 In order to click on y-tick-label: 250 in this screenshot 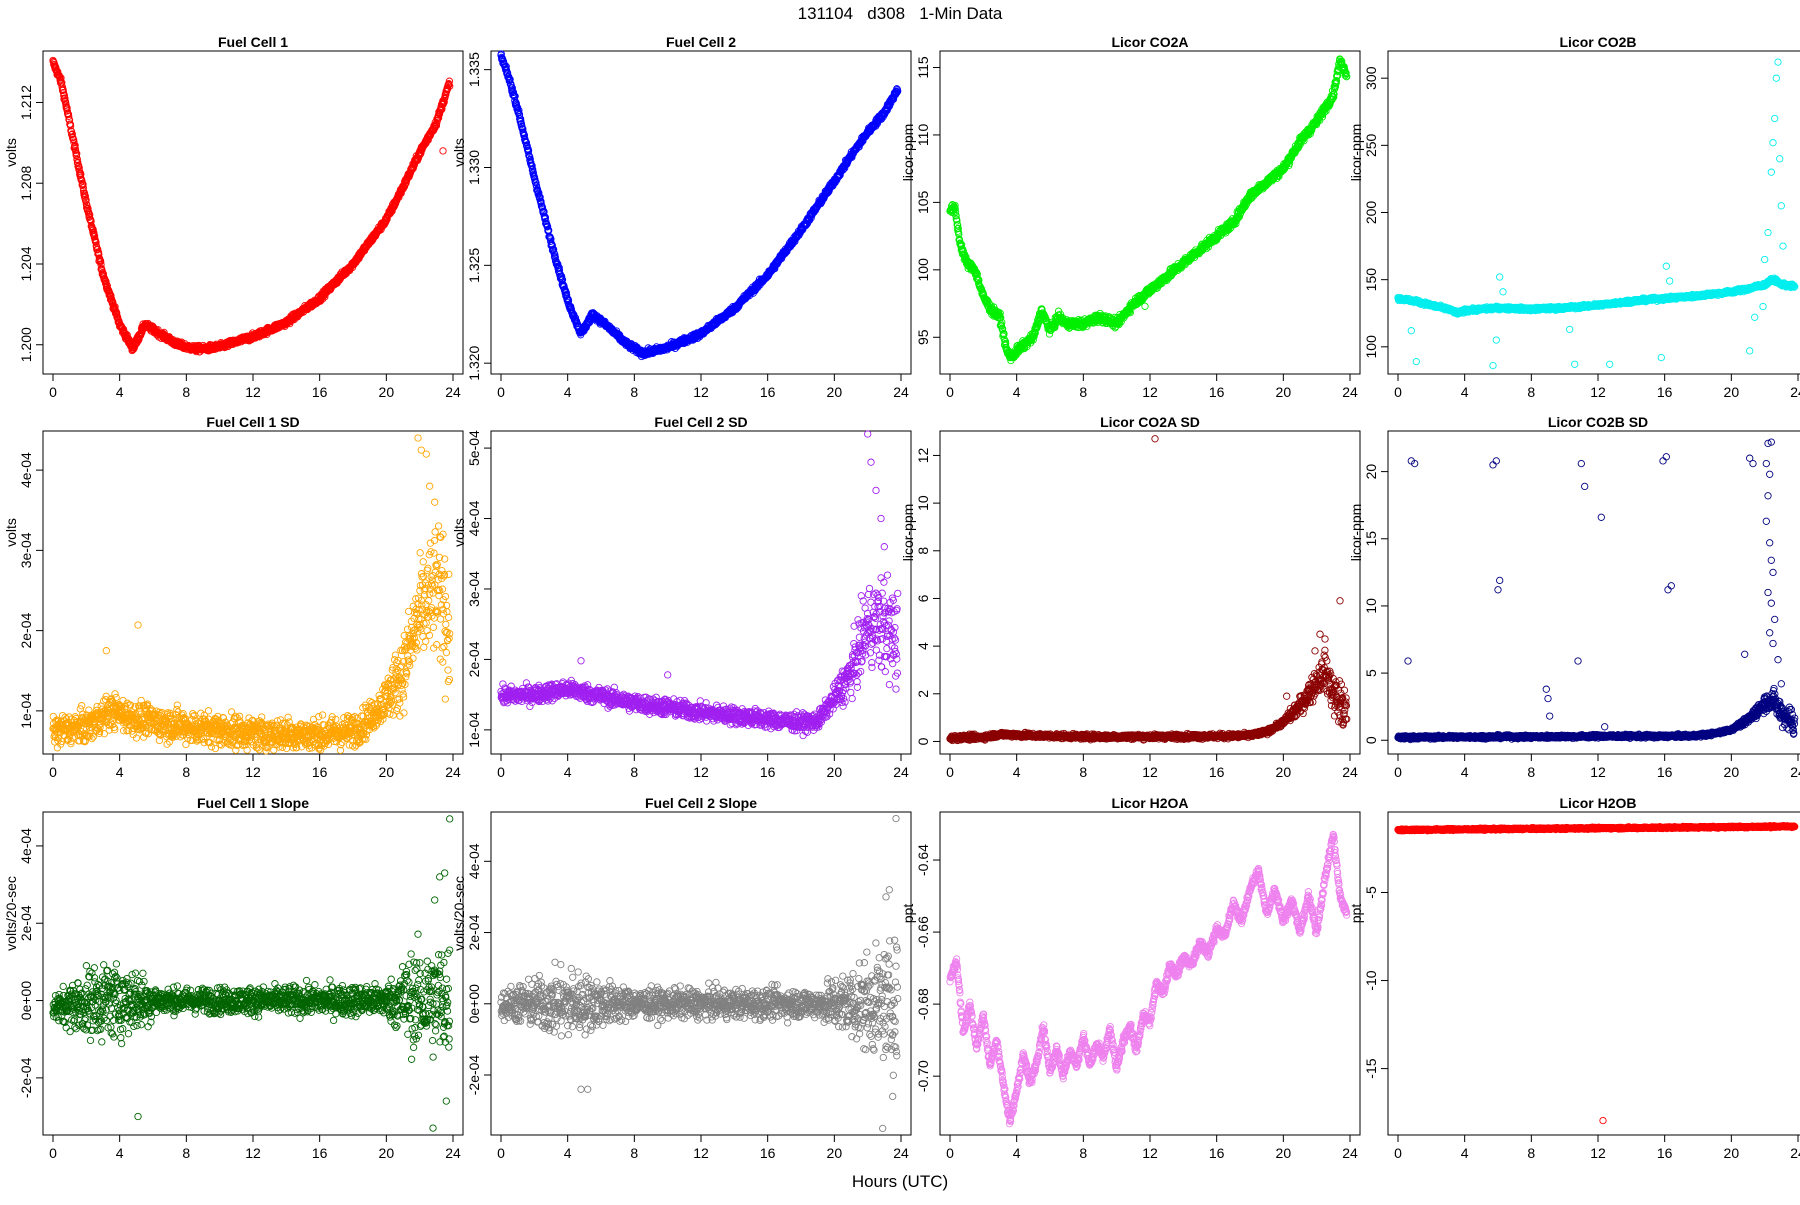, I will do `click(1371, 145)`.